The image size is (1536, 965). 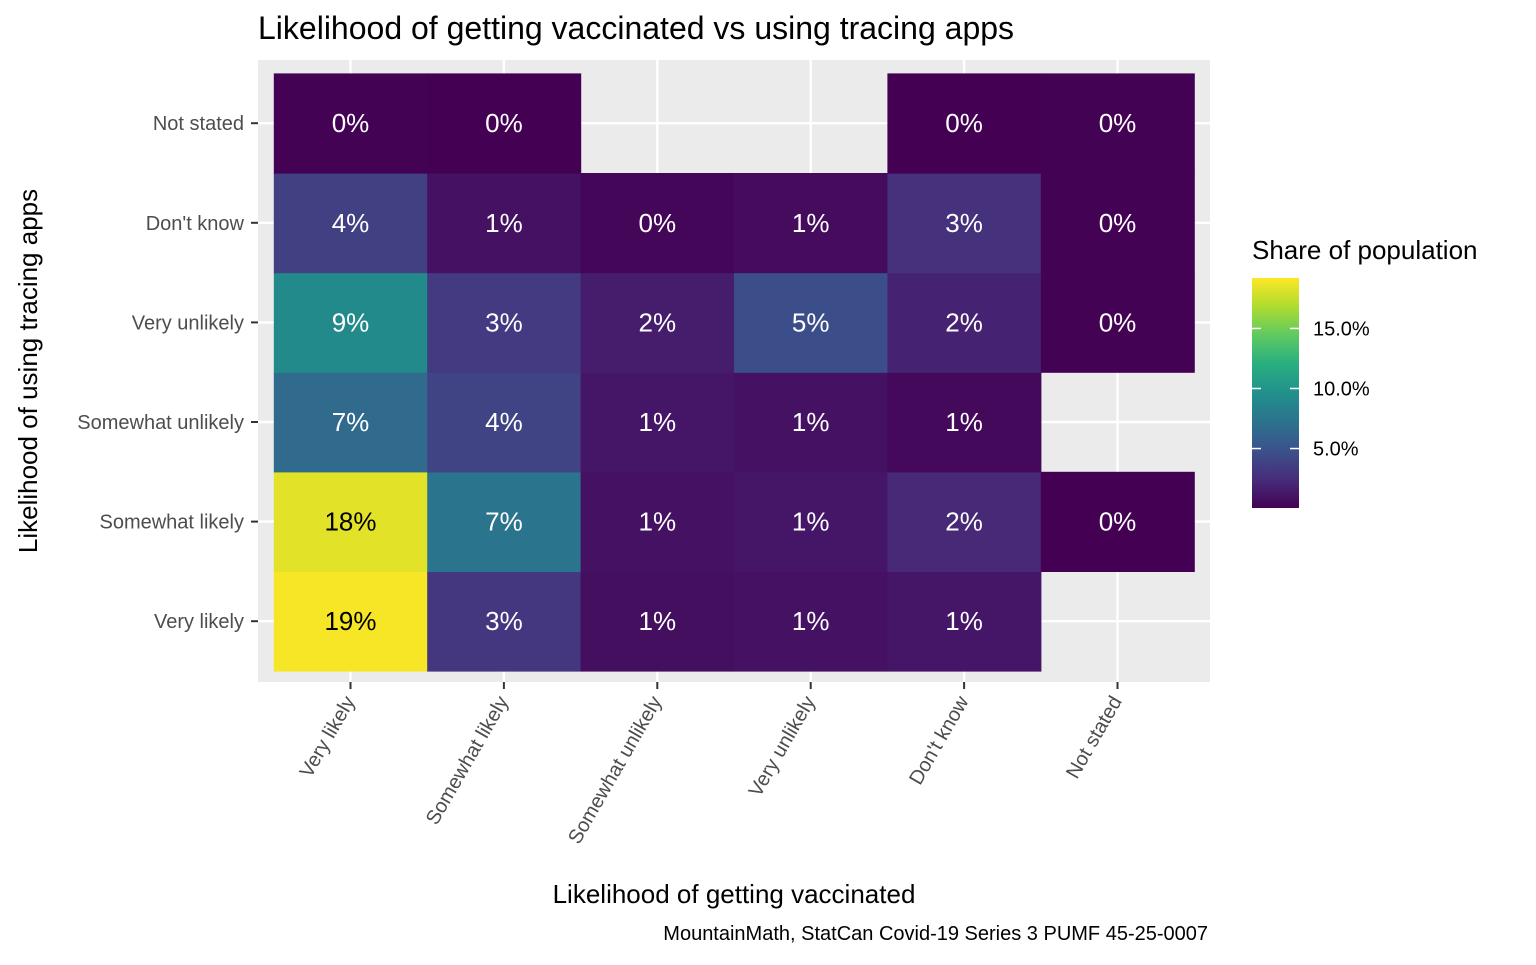 I want to click on y-tick-label: Very likely, so click(x=199, y=622).